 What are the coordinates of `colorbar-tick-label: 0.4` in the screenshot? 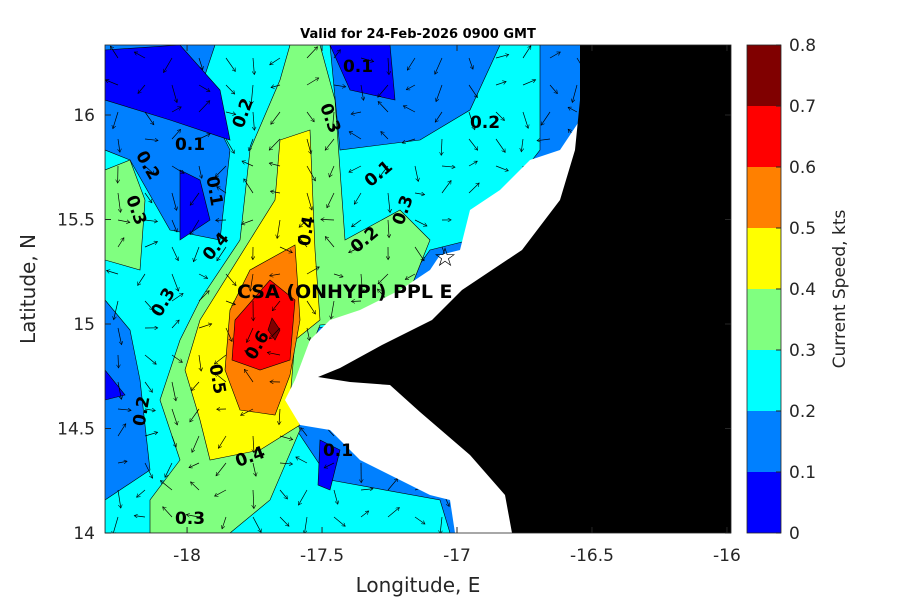 It's located at (802, 290).